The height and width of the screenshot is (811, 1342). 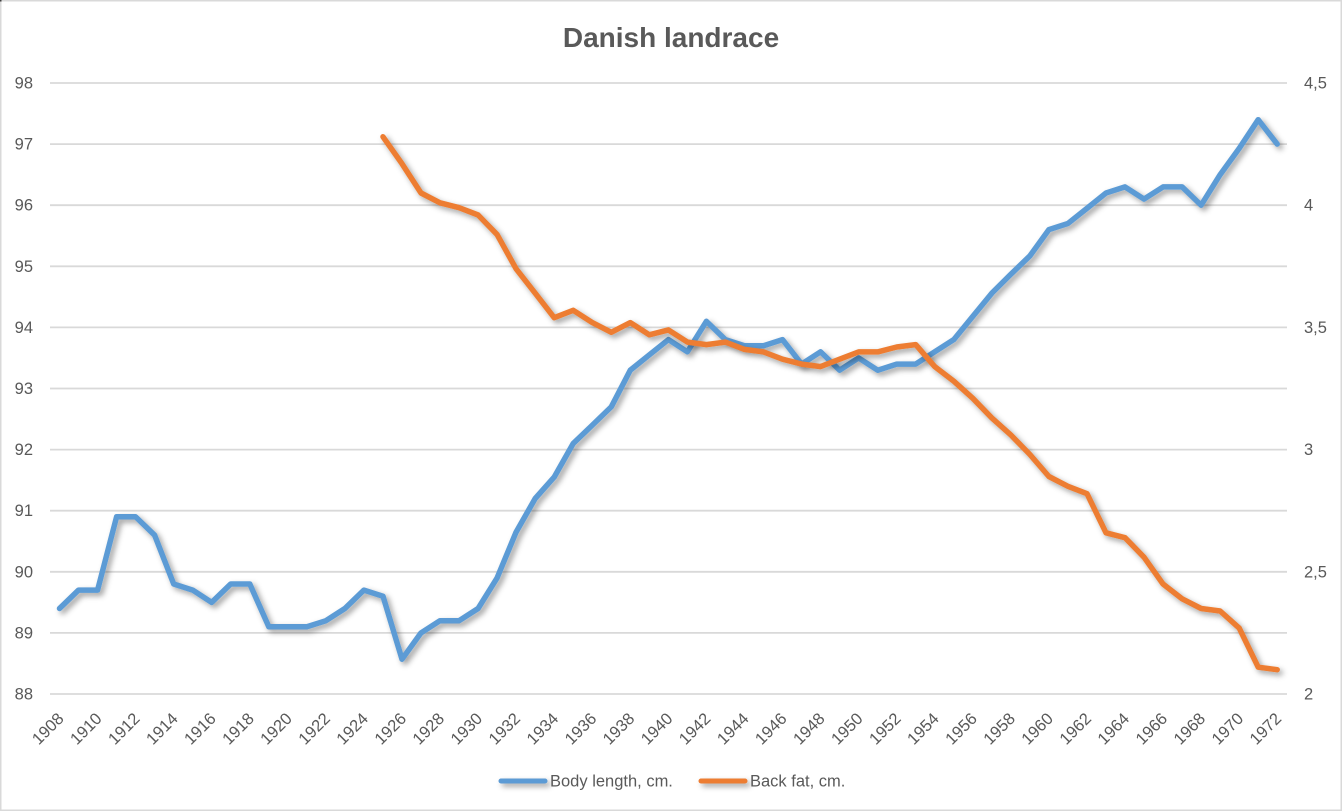 I want to click on svg-text: Body length, cm., so click(x=611, y=782).